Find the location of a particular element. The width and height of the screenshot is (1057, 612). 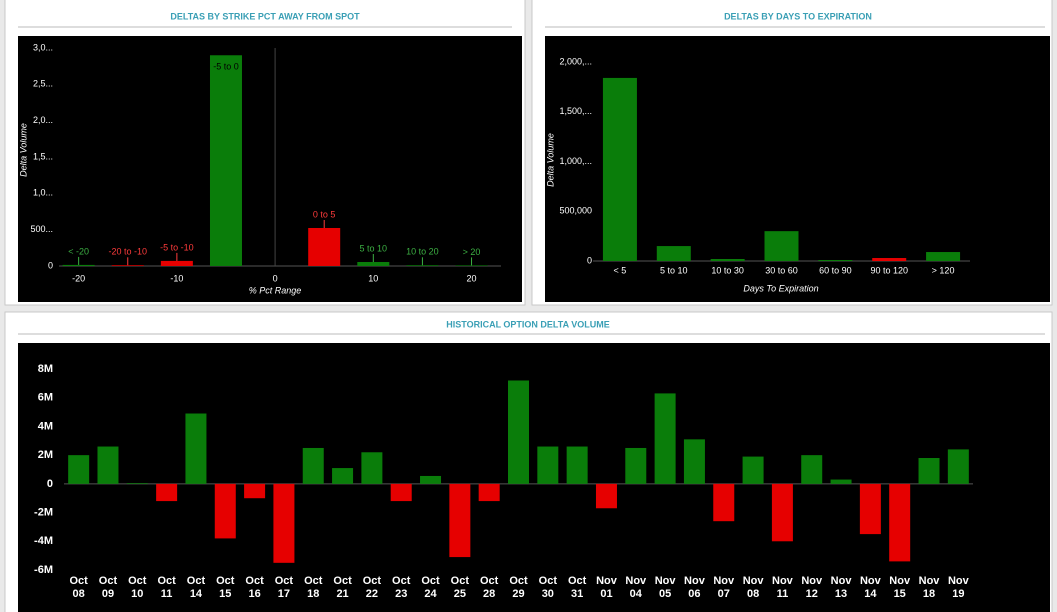

x-tick-label: Nov 12 is located at coordinates (812, 587).